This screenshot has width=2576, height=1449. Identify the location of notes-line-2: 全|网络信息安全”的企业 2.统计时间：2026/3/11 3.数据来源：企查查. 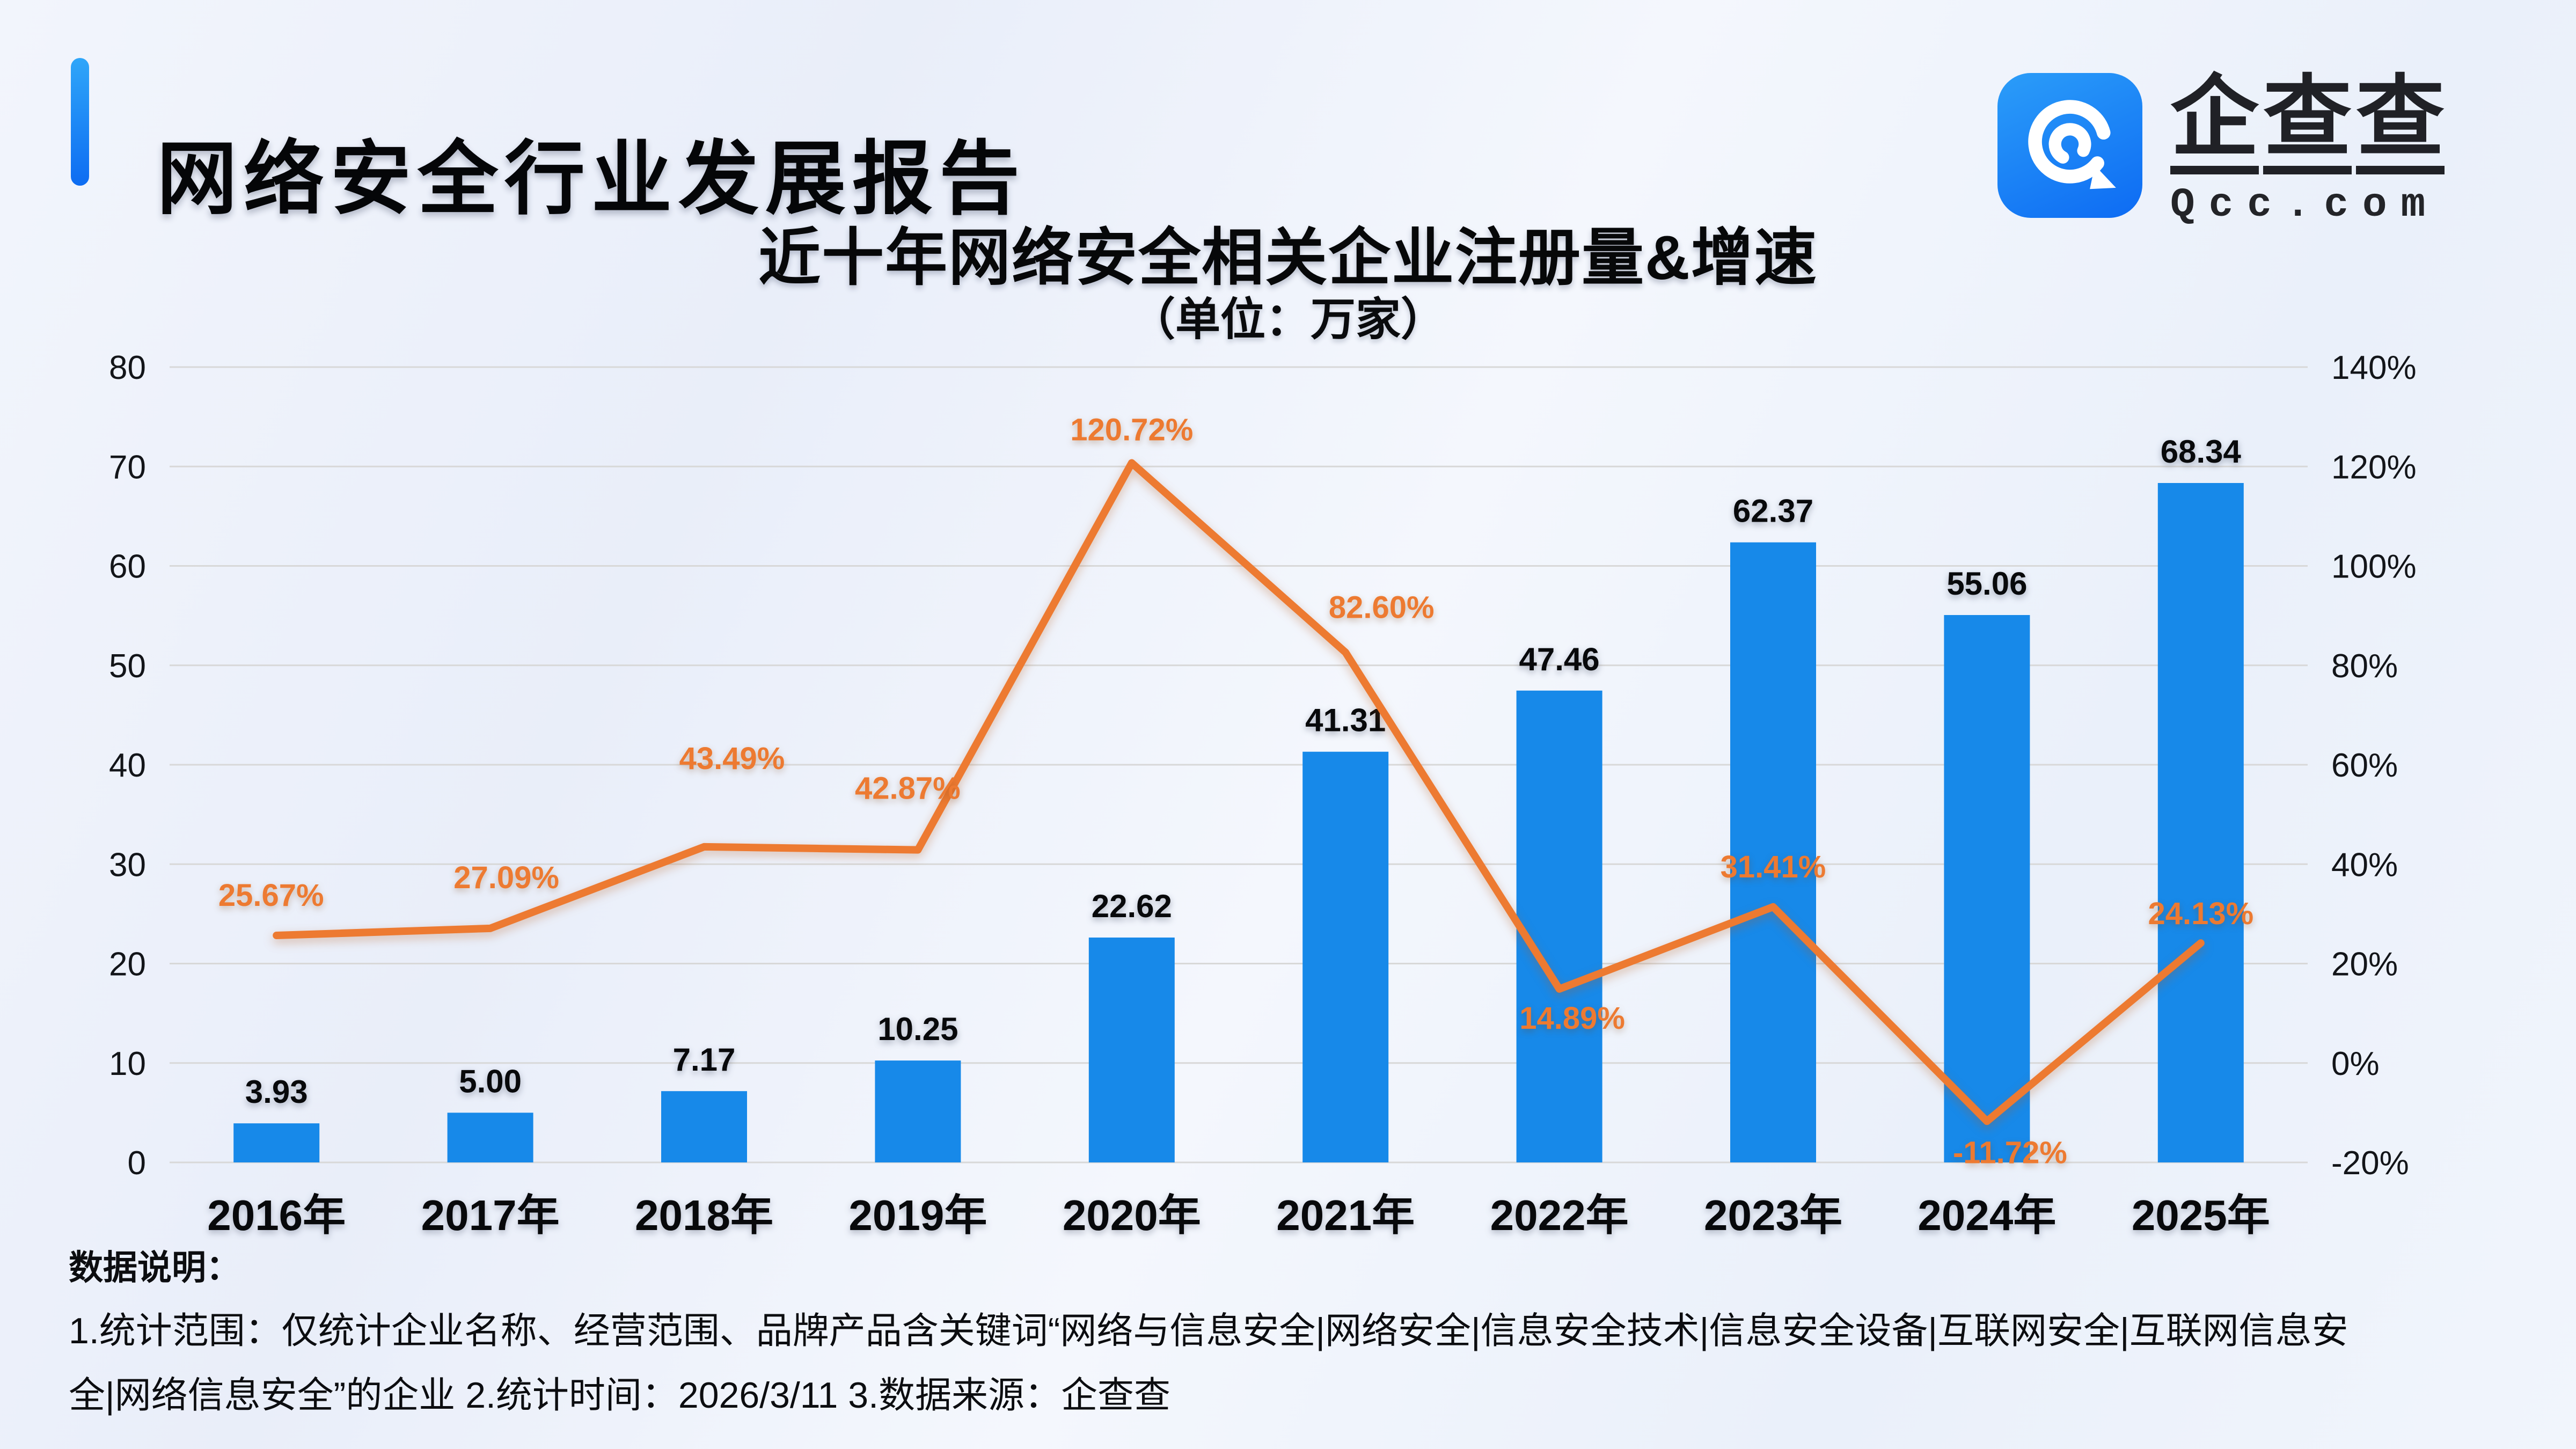
(619, 1395).